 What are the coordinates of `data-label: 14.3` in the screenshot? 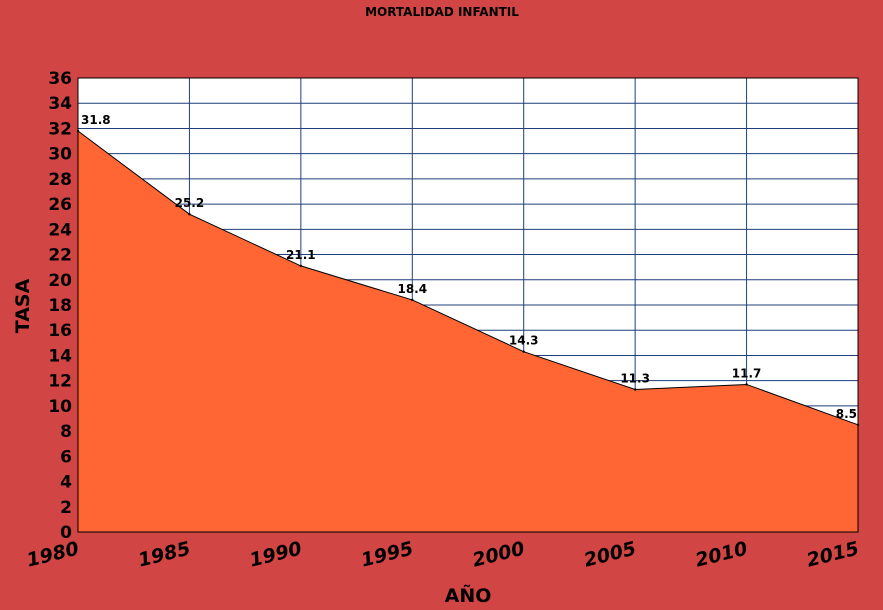 It's located at (524, 341).